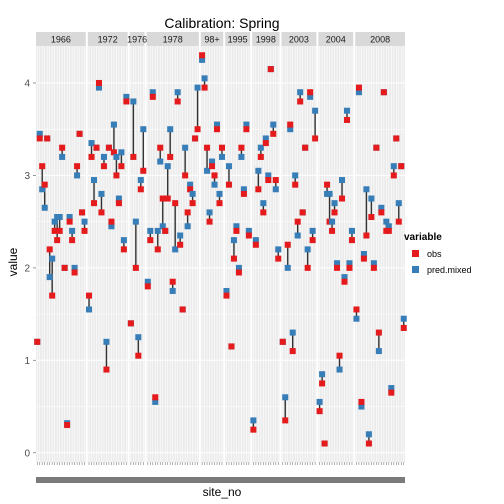  Describe the element at coordinates (27, 176) in the screenshot. I see `y-tick-label: 3` at that location.